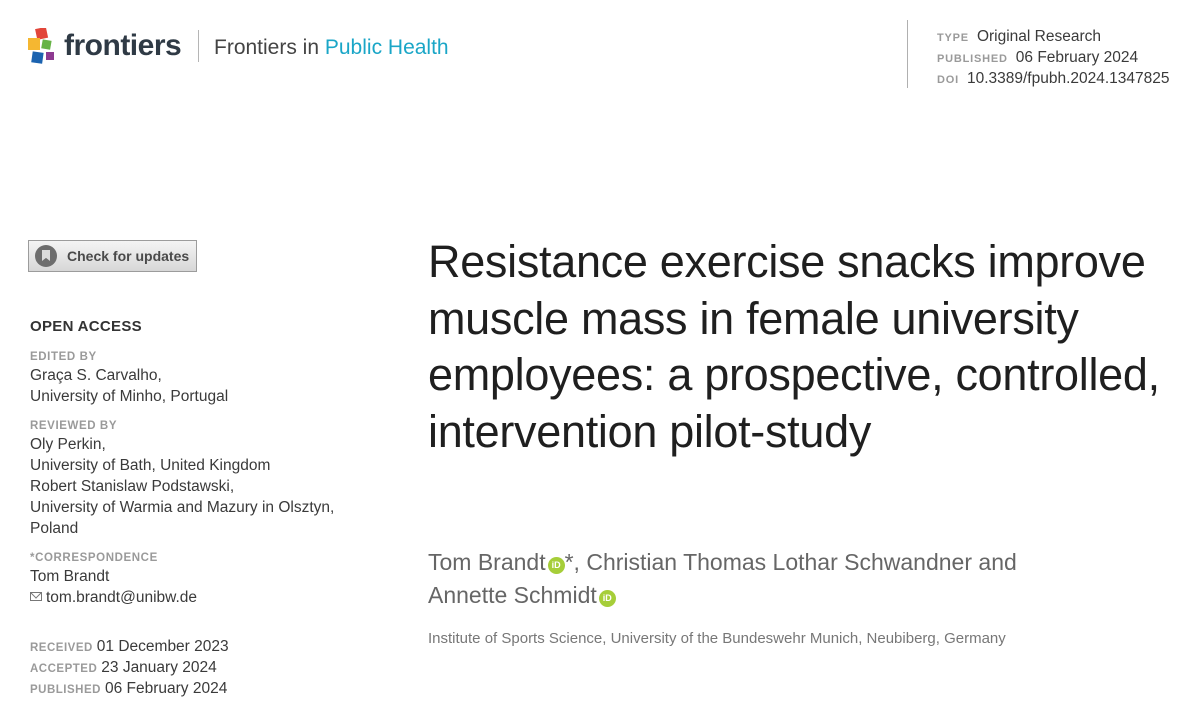 The image size is (1200, 706). I want to click on bookmark-icon, so click(46, 256).